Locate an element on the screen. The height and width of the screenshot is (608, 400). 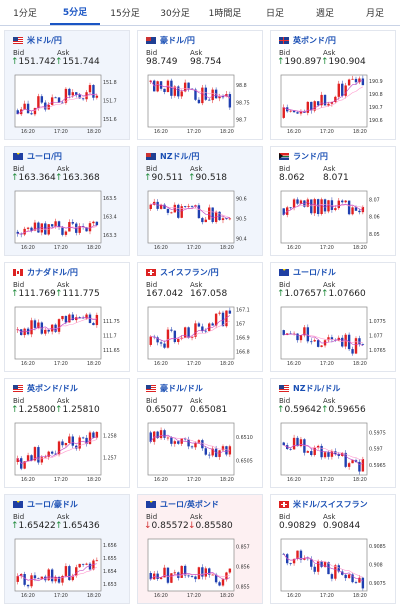
tab-7: 週足 is located at coordinates (324, 14).